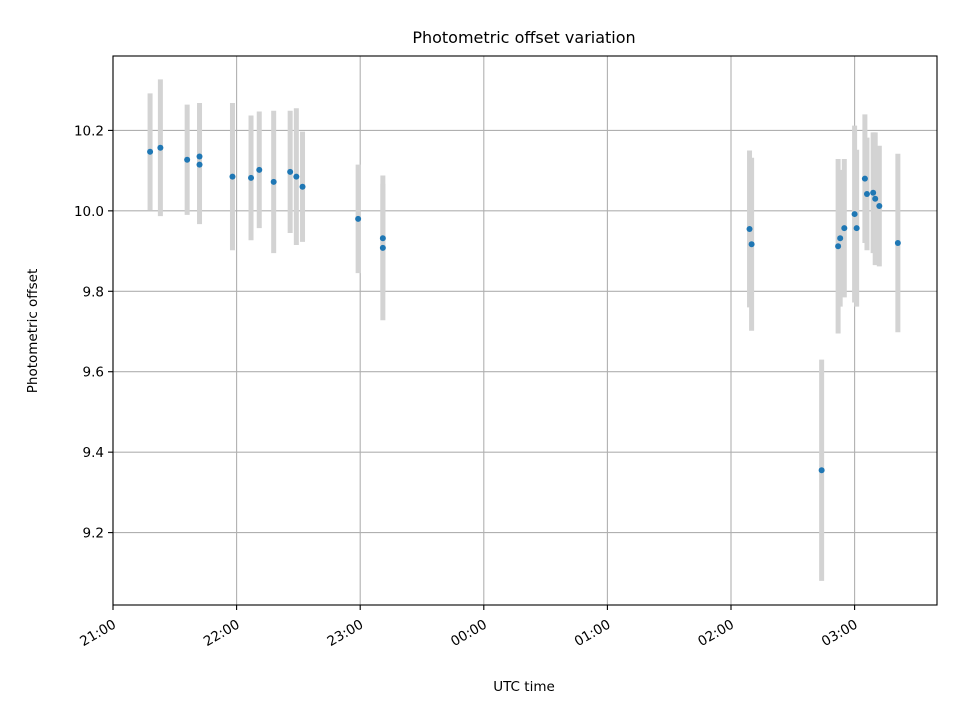 The height and width of the screenshot is (720, 960). I want to click on y-tick-label: 9.2, so click(93, 534).